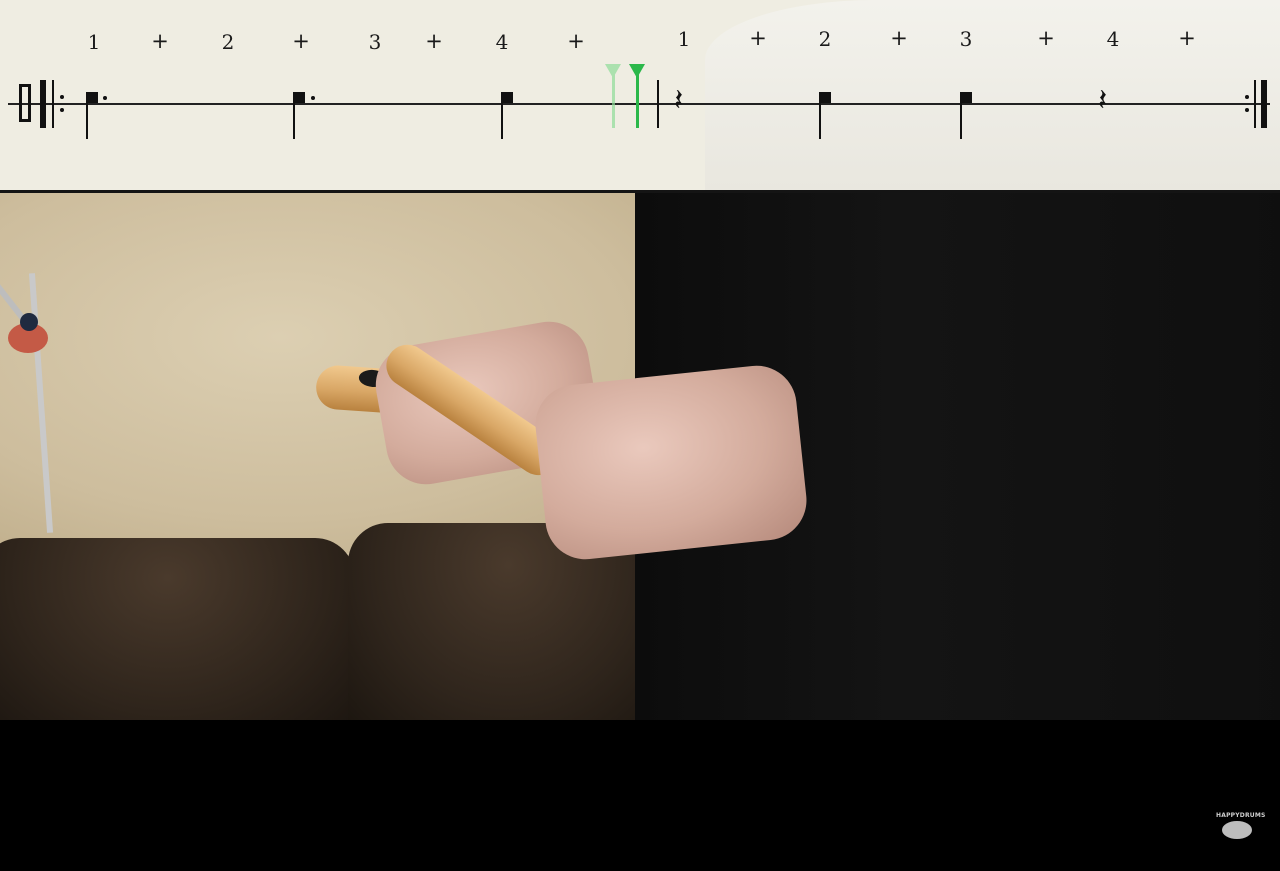 The image size is (1280, 871). I want to click on repeat-end-thick-bar, so click(1264, 104).